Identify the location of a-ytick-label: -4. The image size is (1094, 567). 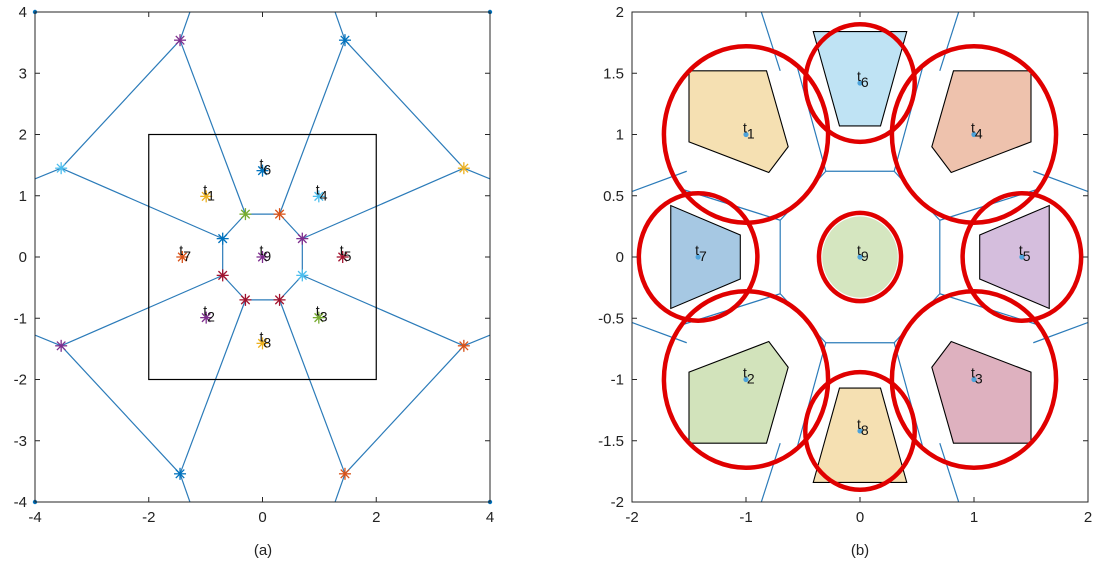
(20, 502).